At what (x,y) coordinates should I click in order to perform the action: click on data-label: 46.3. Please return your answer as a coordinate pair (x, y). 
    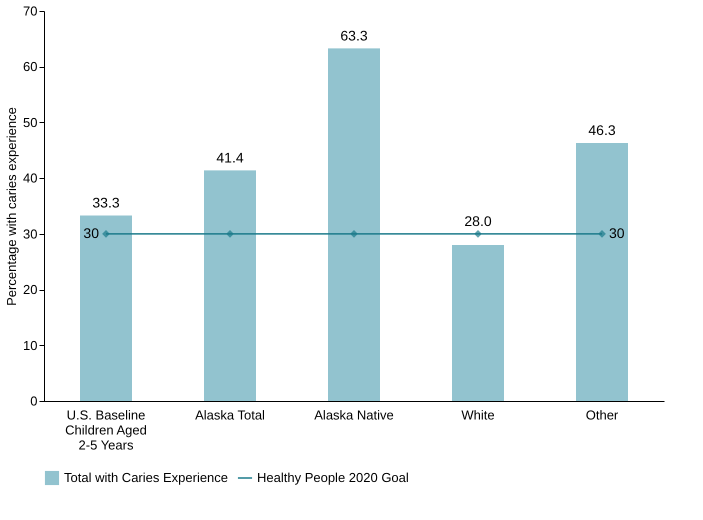
    Looking at the image, I should click on (602, 130).